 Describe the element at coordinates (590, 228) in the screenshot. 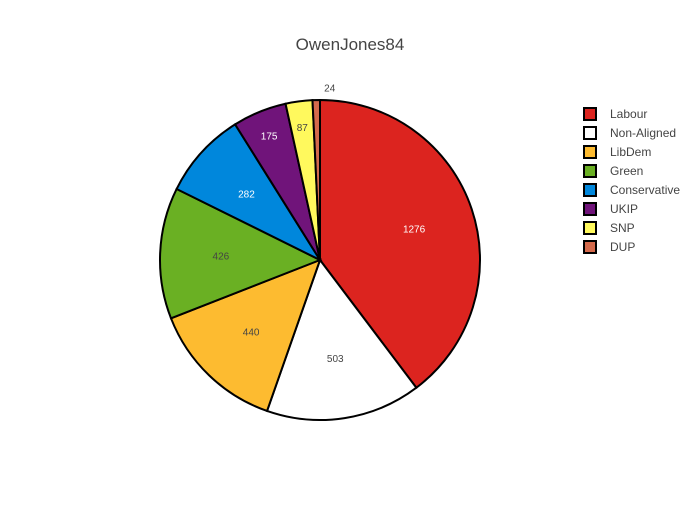

I see `legend-swatch-snp` at that location.